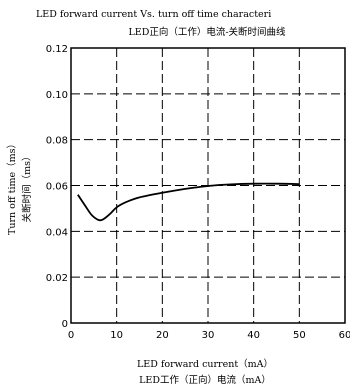  What do you see at coordinates (205, 364) in the screenshot?
I see `x-axis-label: LED forward current（mA）` at bounding box center [205, 364].